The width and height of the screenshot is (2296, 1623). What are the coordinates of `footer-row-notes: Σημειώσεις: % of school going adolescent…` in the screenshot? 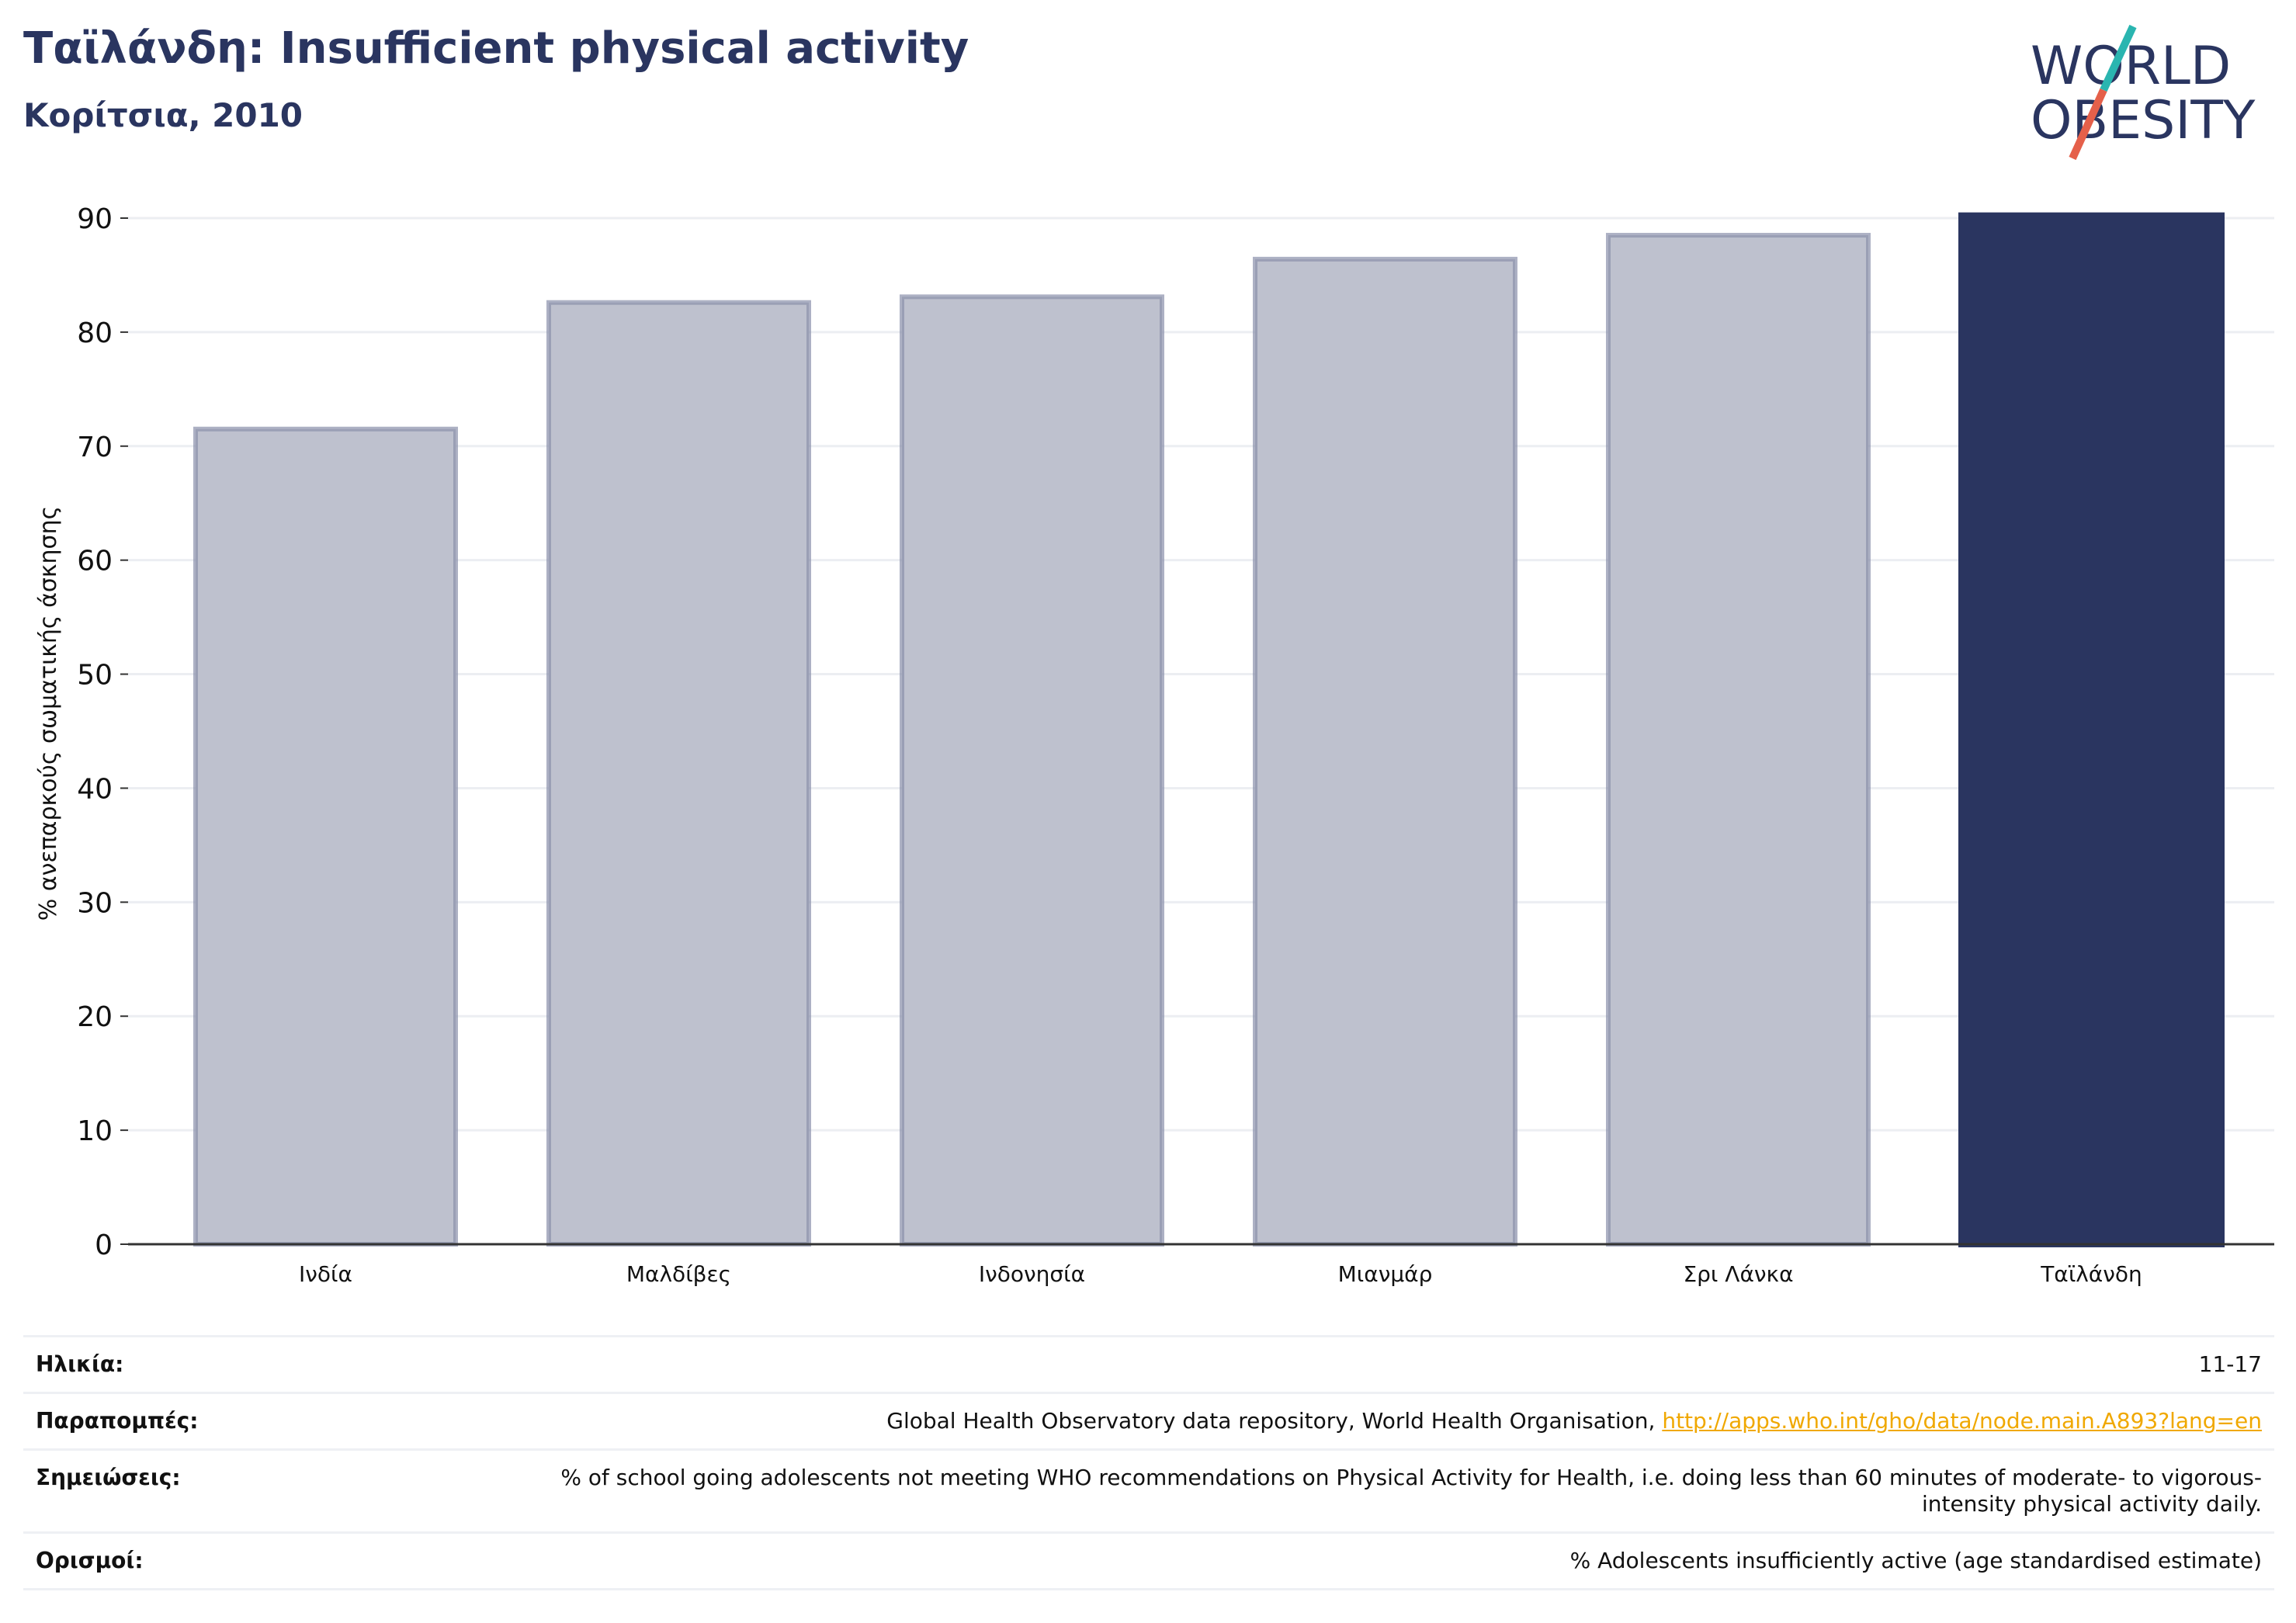 It's located at (1148, 1489).